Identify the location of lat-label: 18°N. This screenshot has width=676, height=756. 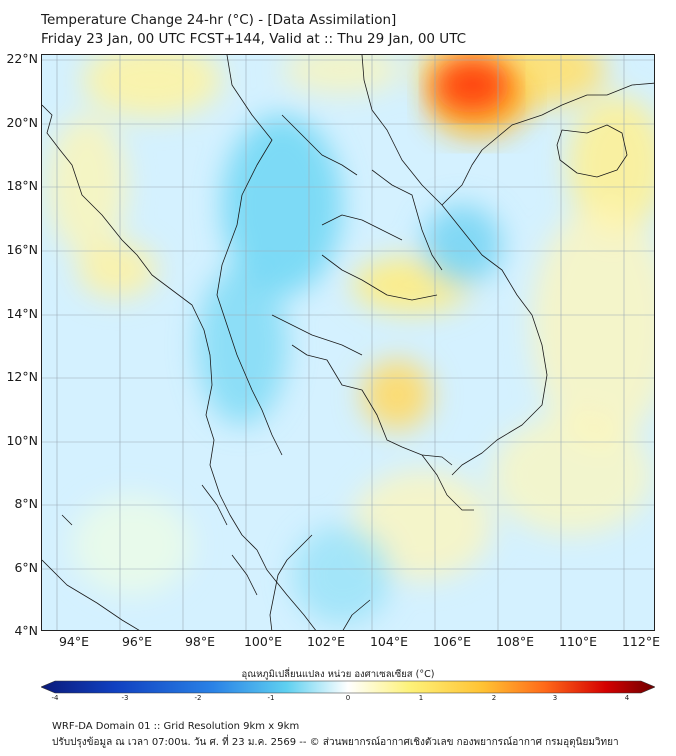
(22, 185).